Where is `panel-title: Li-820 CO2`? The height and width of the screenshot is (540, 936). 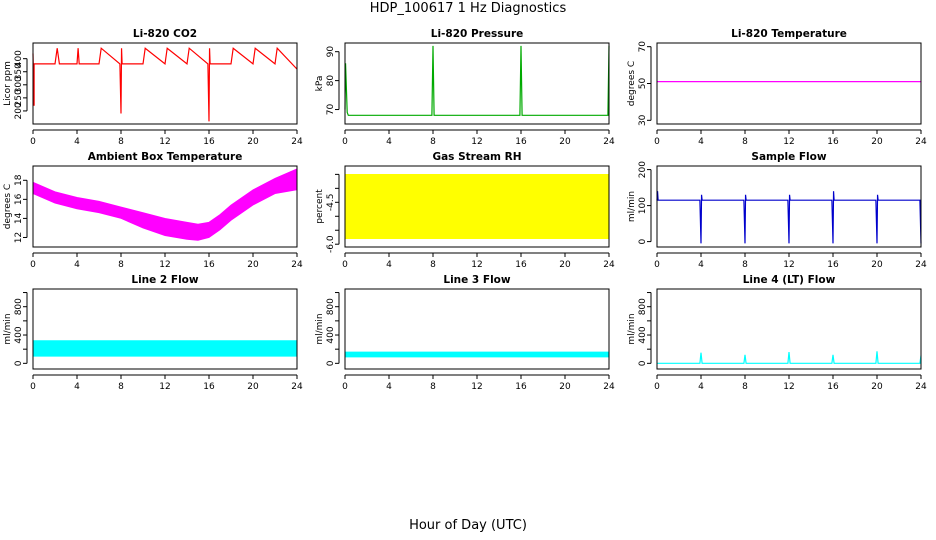
panel-title: Li-820 CO2 is located at coordinates (165, 34).